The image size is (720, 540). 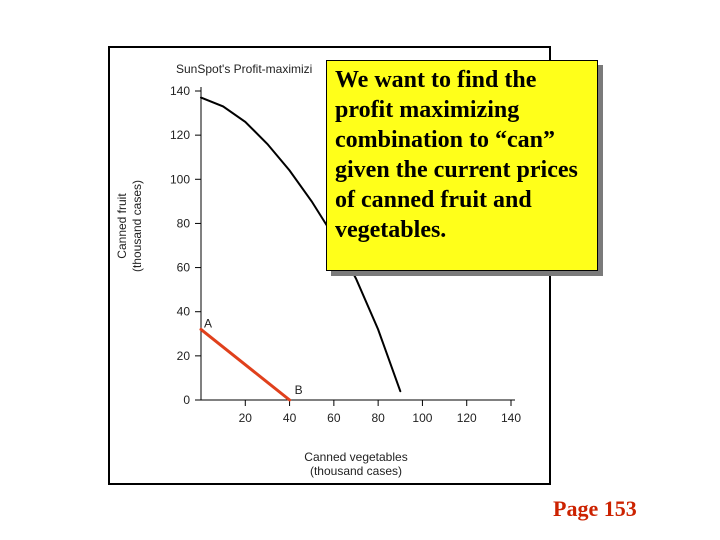 I want to click on x-tick-label: 40, so click(x=290, y=418).